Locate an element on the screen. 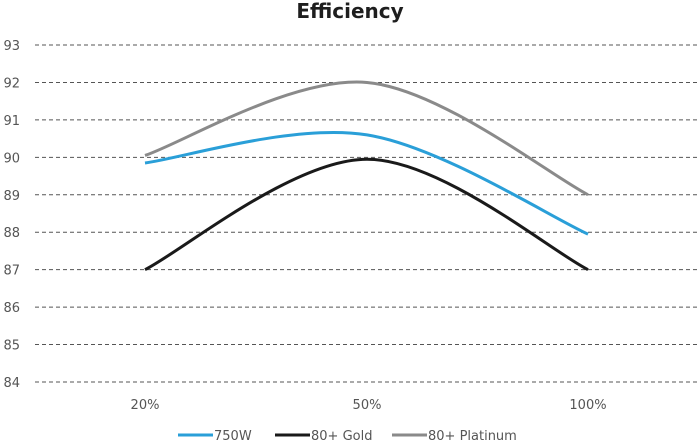 The image size is (700, 441). x-tick-label: 20% is located at coordinates (145, 405).